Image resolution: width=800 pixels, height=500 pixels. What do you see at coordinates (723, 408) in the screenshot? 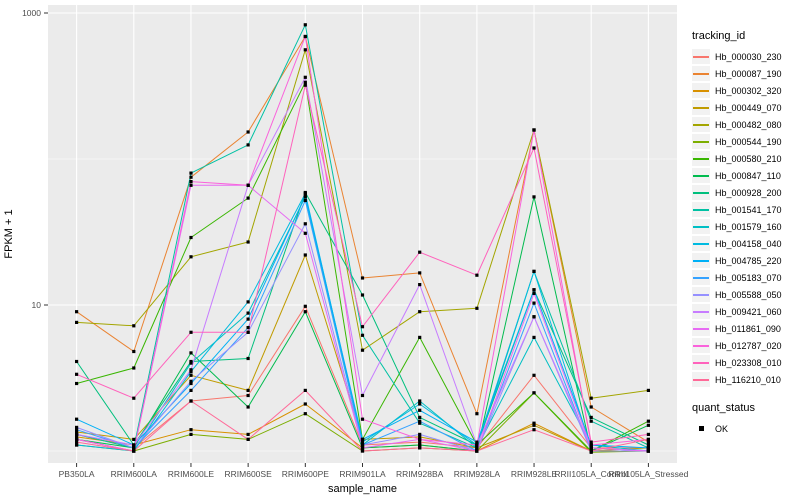
I see `legend-title-quant-status: quant_status` at bounding box center [723, 408].